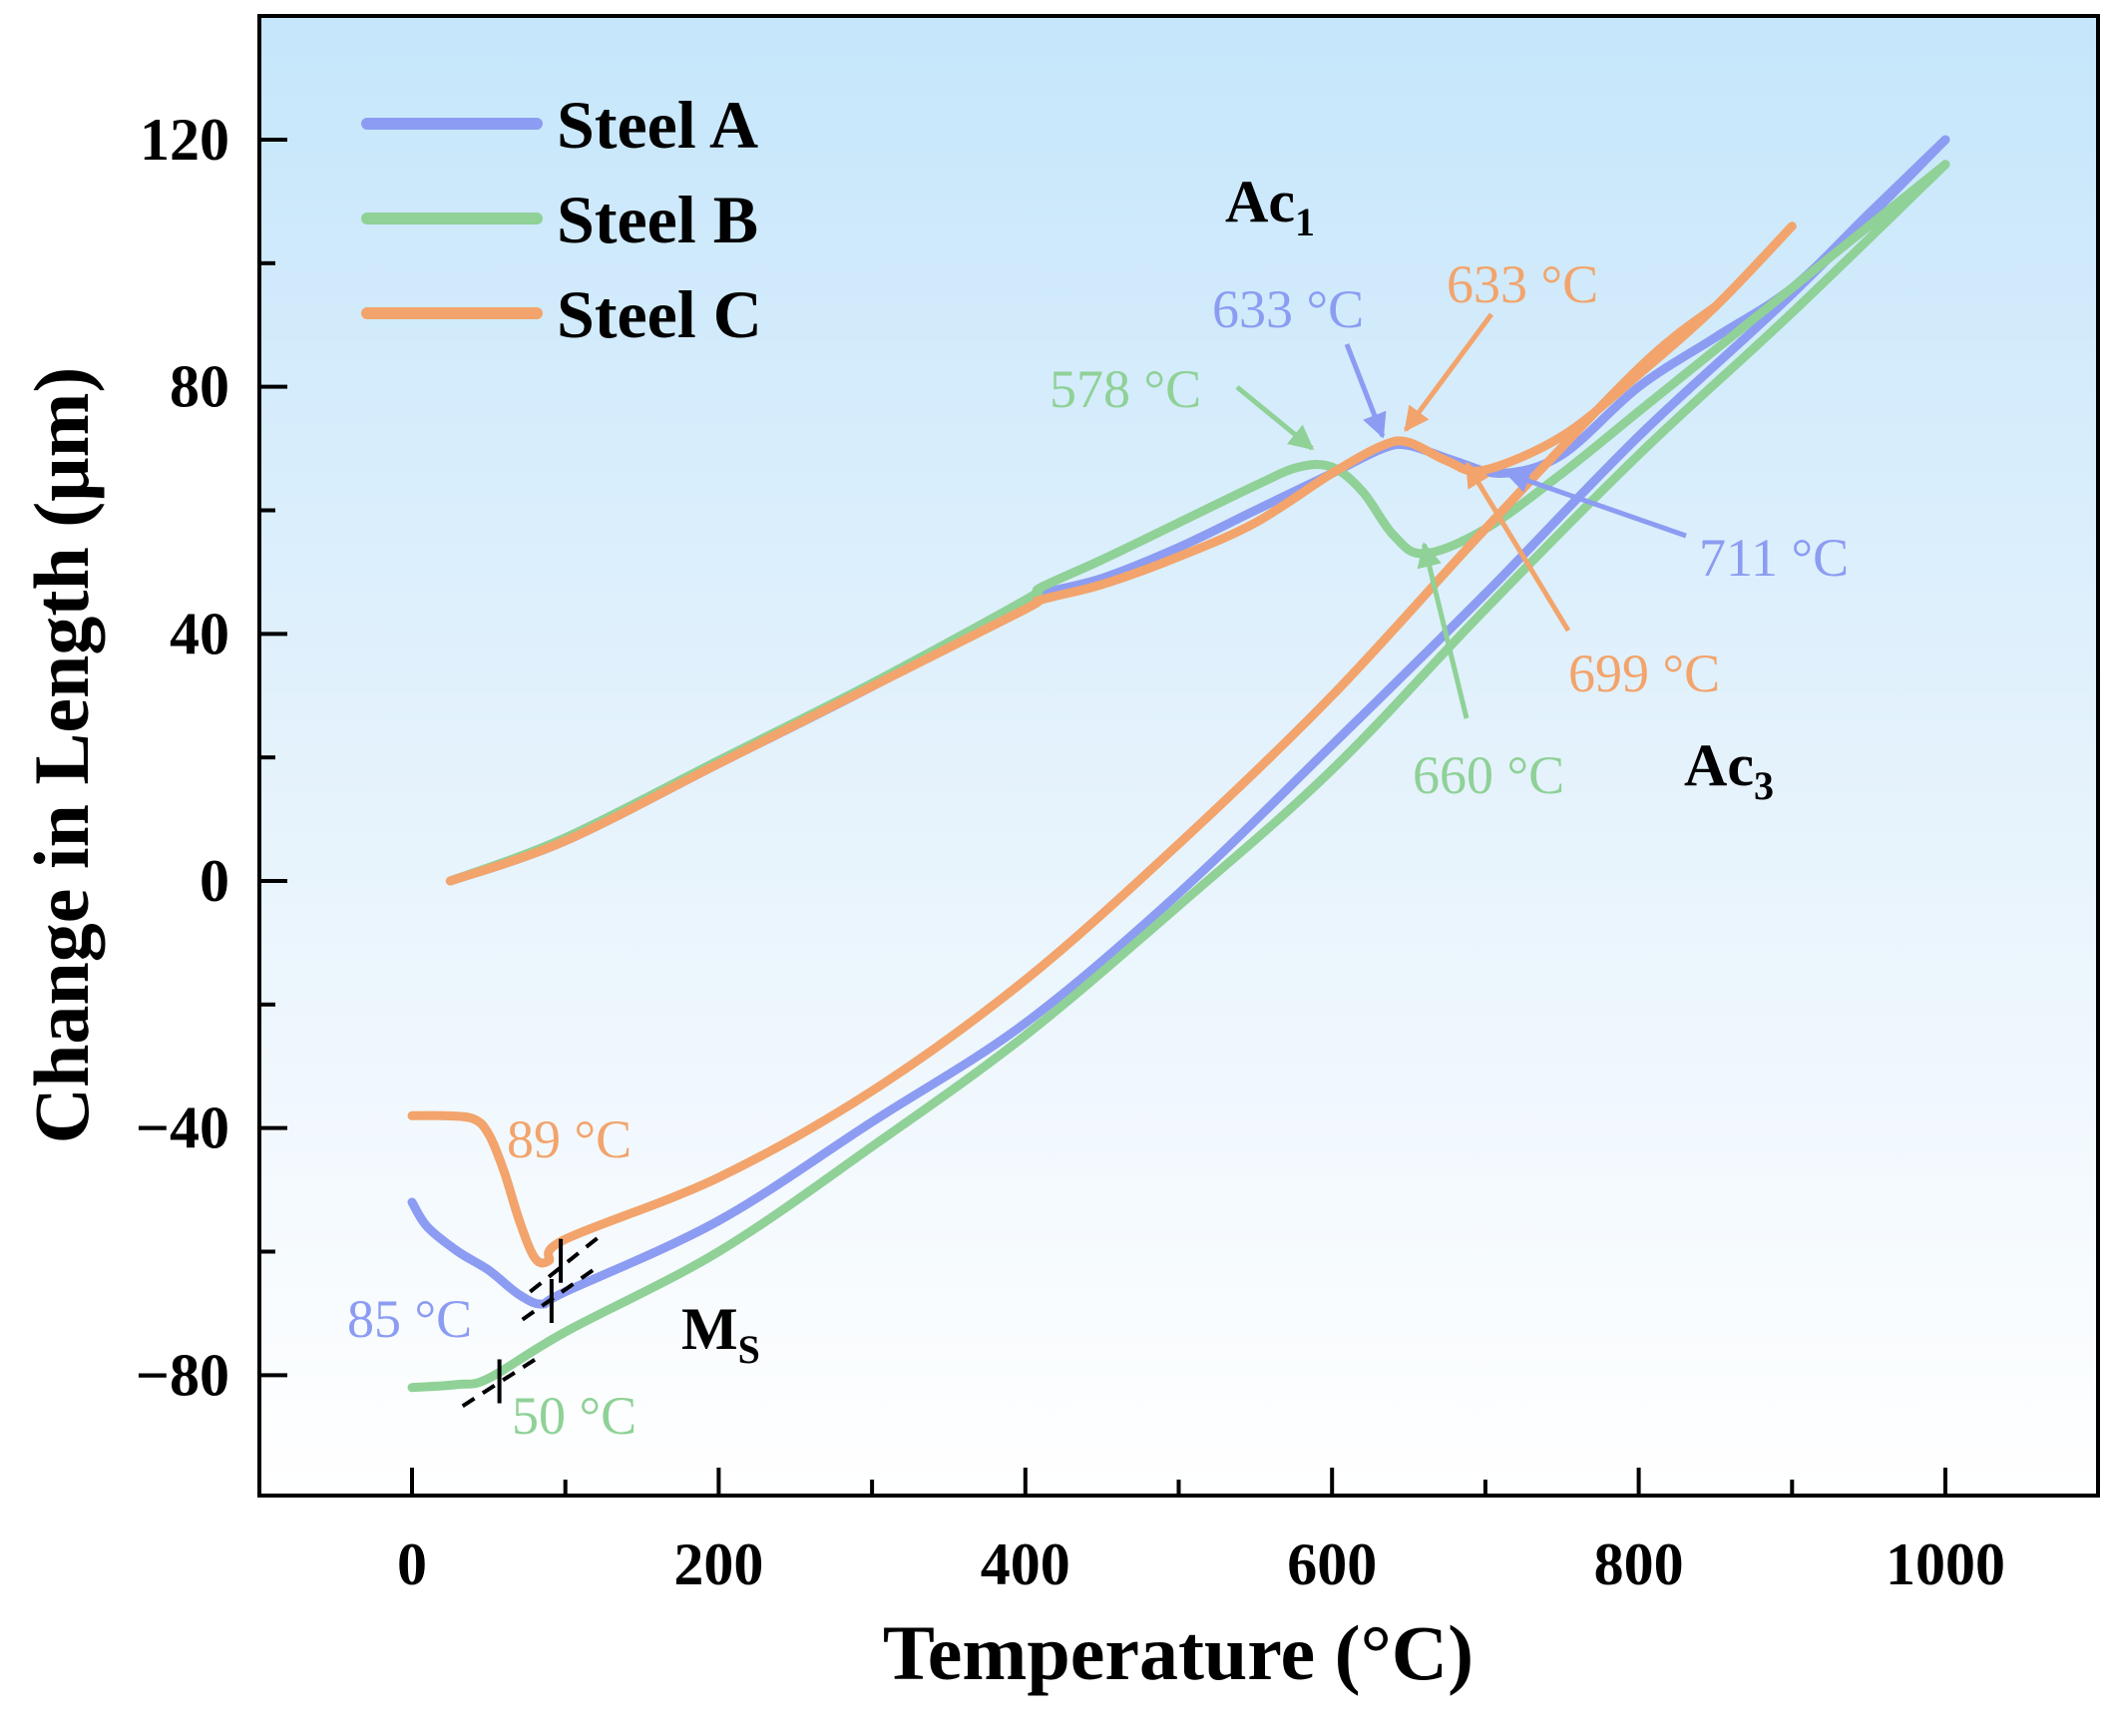  Describe the element at coordinates (659, 314) in the screenshot. I see `legend-label-steel-c: Steel C` at that location.